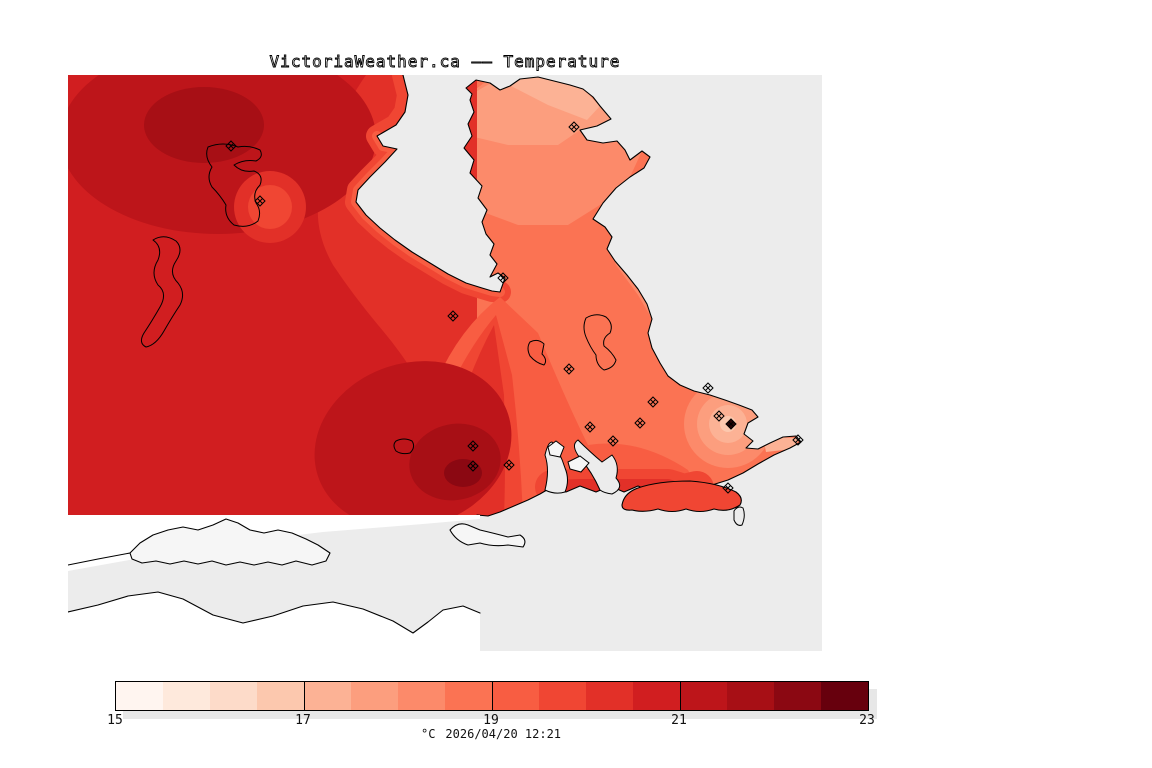  What do you see at coordinates (445, 62) in the screenshot?
I see `page-title: VictoriaWeather.ca —— Temperature` at bounding box center [445, 62].